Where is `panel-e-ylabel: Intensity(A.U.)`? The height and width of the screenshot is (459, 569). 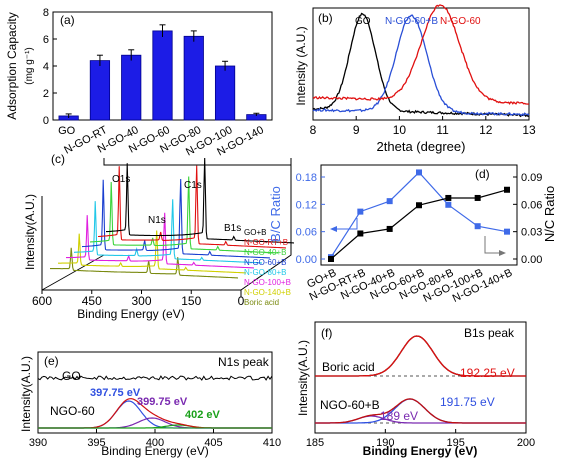
panel-e-ylabel: Intensity(A.U.) is located at coordinates (26, 394).